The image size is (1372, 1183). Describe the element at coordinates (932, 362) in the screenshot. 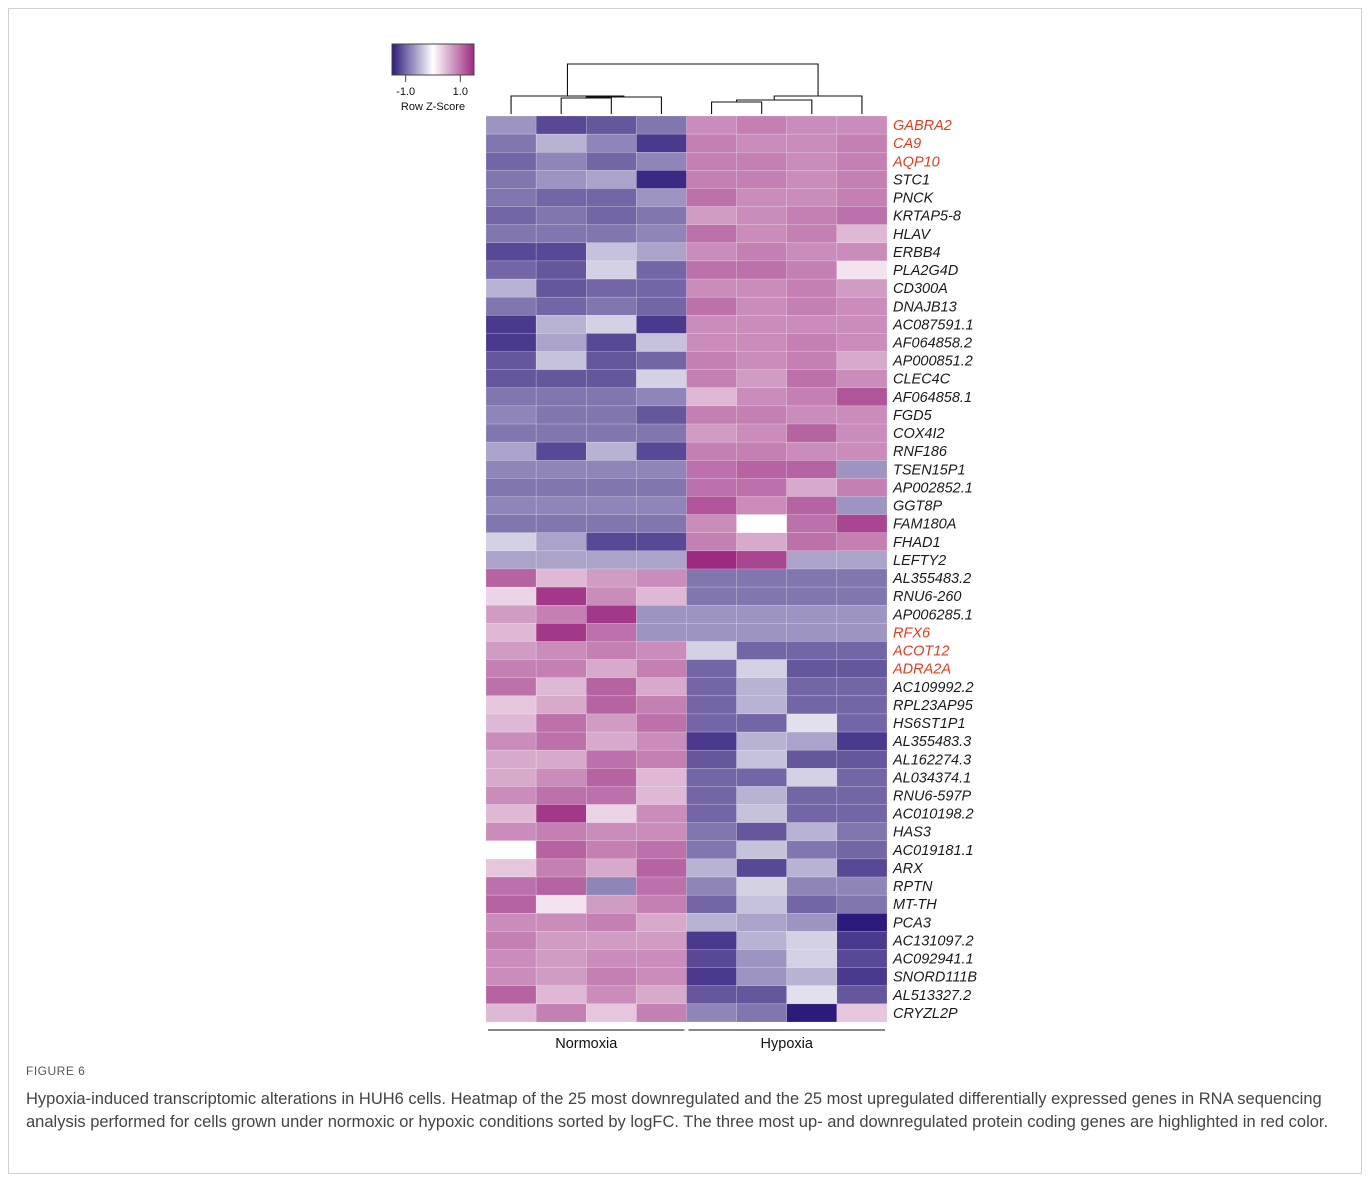

I see `gene-label: AP000851.2` at that location.